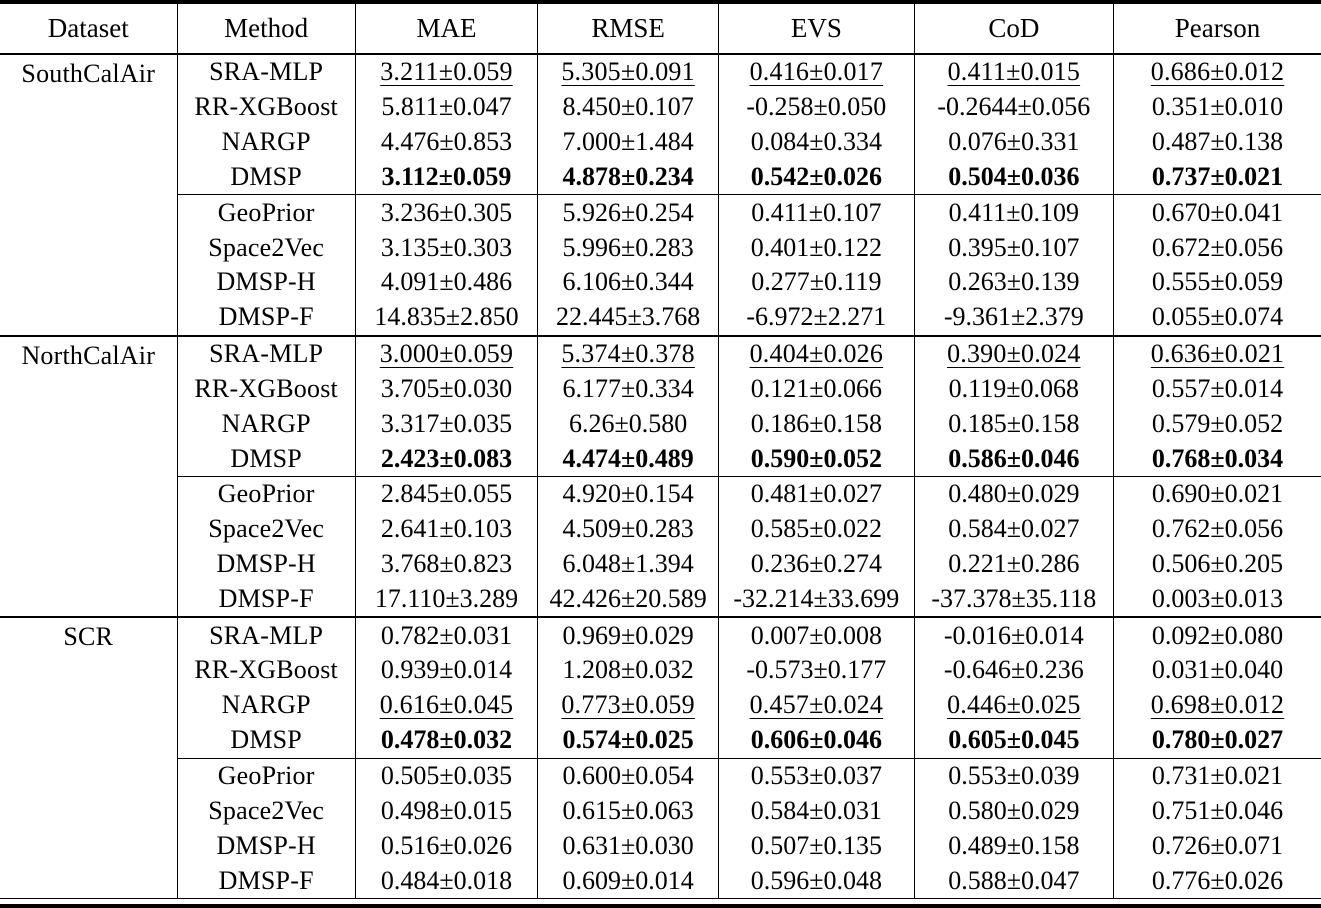  I want to click on metric-cell: 0.590±0.052, so click(816, 459).